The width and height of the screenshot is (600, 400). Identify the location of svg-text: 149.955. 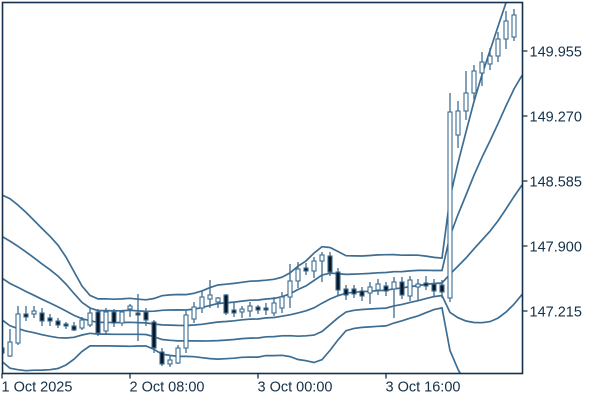
(556, 53).